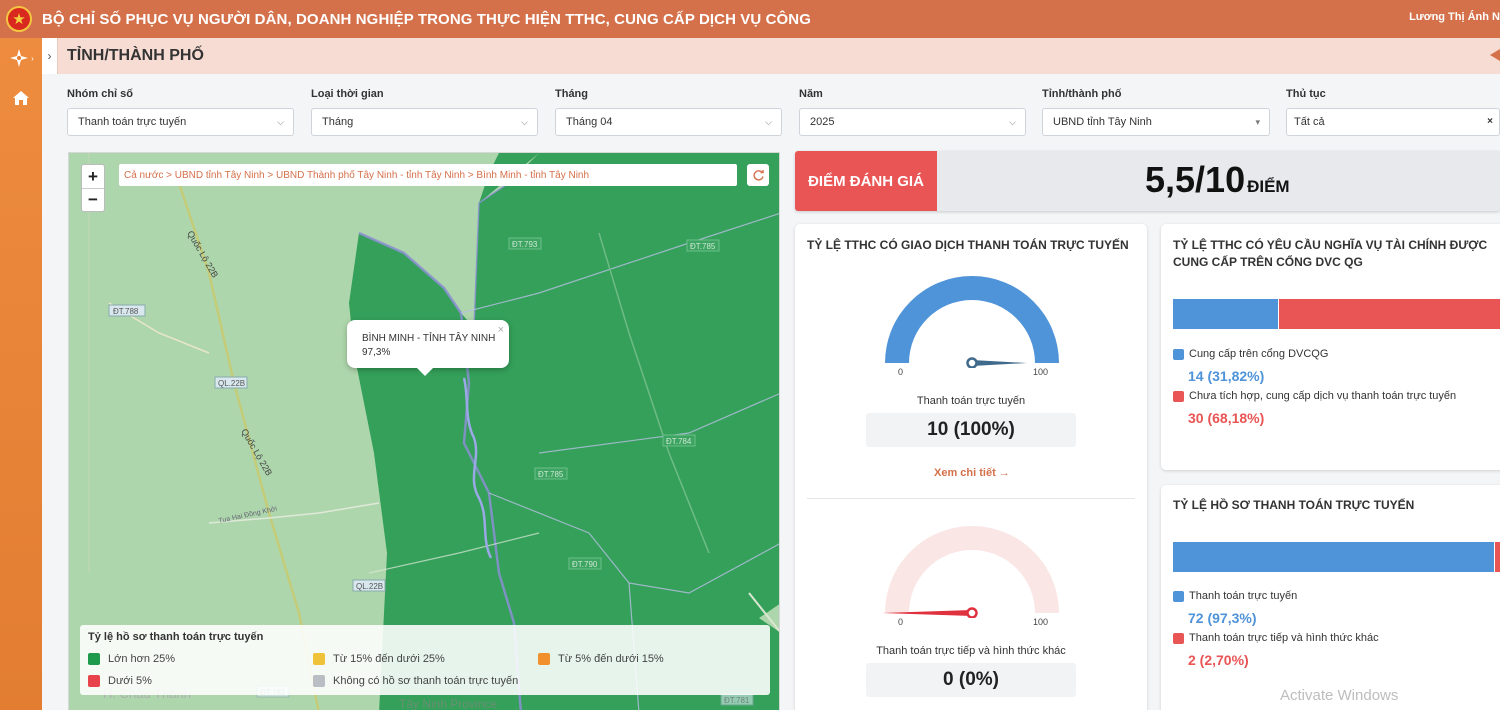 This screenshot has height=710, width=1500. What do you see at coordinates (500, 330) in the screenshot?
I see `close-icon: ×` at bounding box center [500, 330].